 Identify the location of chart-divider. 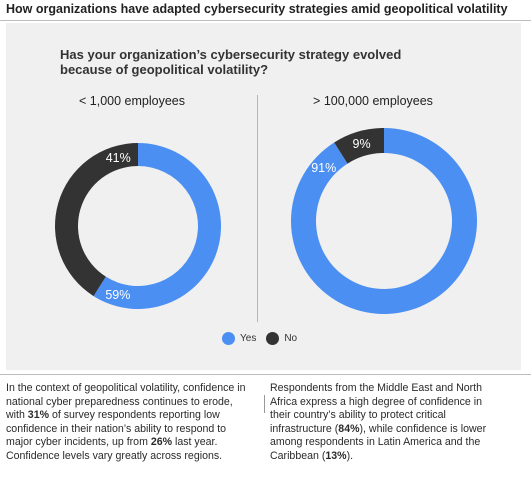
(257, 208).